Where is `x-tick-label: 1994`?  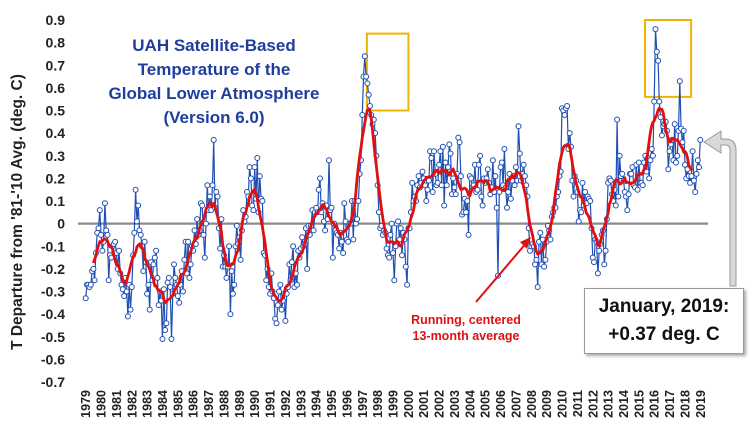 x-tick-label: 1994 is located at coordinates (317, 404).